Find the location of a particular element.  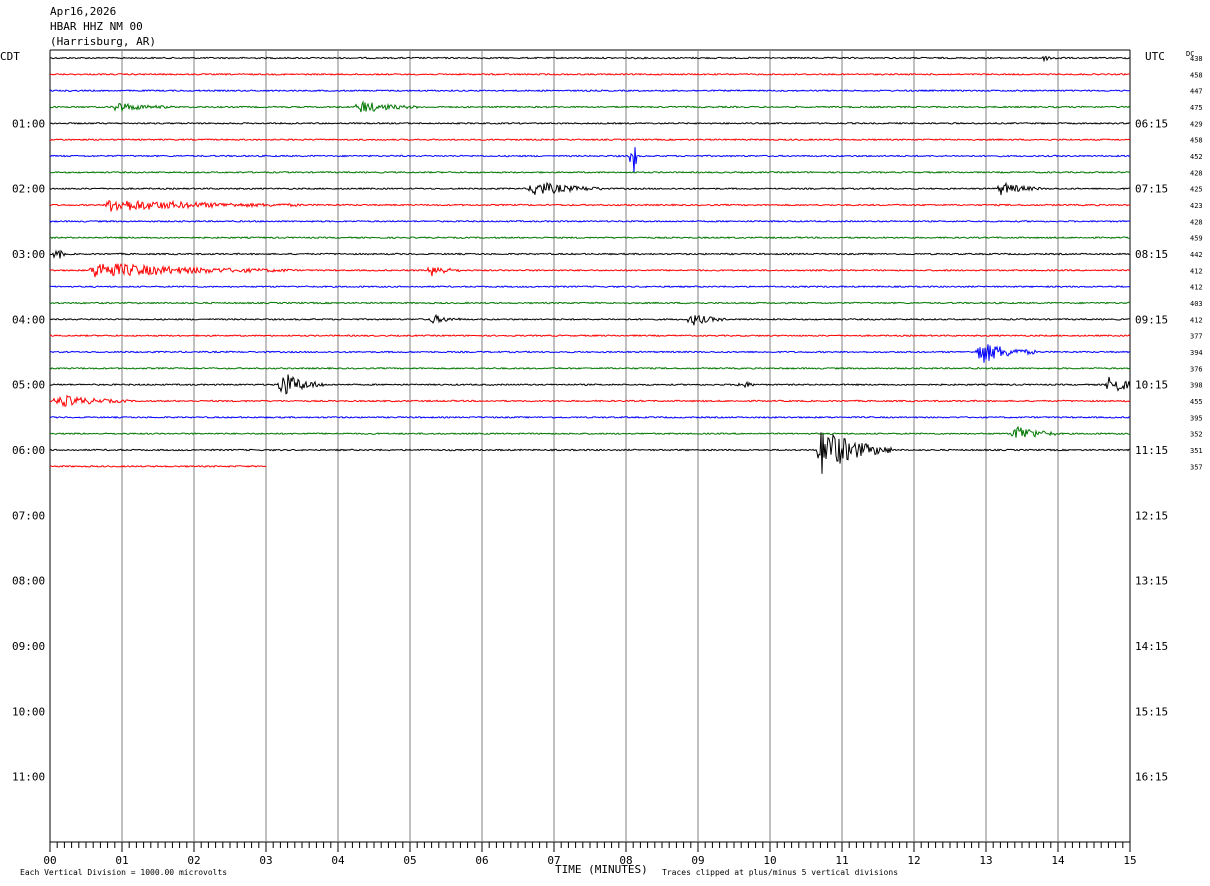

left-hour-label: 08:00 is located at coordinates (28, 581).